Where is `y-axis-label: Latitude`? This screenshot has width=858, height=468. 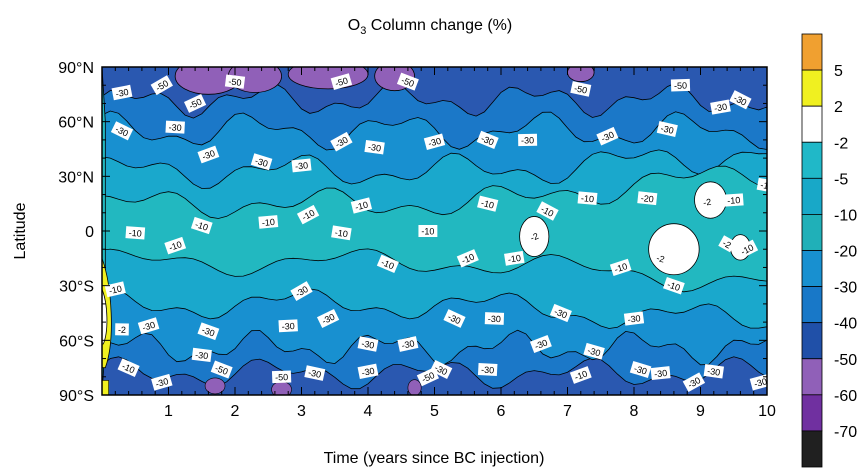 y-axis-label: Latitude is located at coordinates (20, 230).